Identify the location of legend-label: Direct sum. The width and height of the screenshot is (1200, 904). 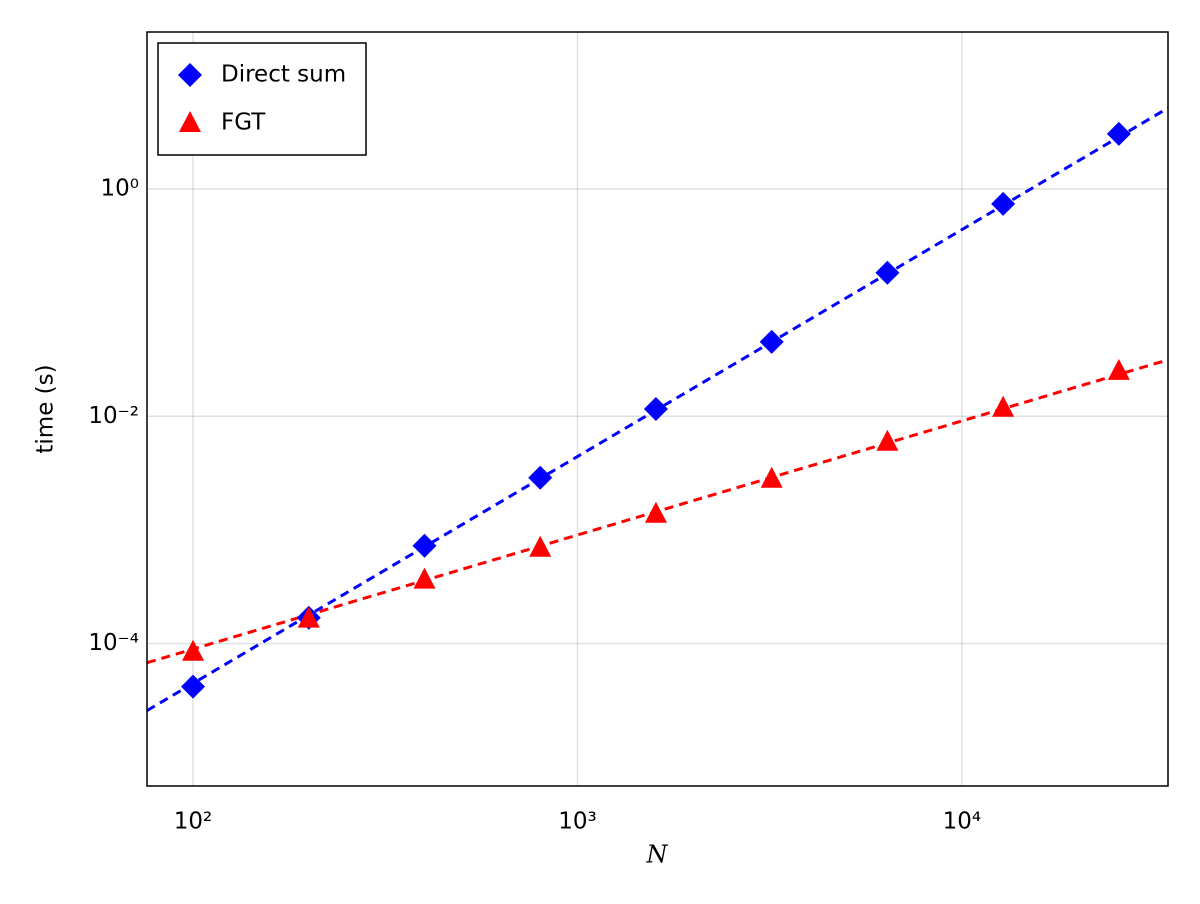
(283, 75).